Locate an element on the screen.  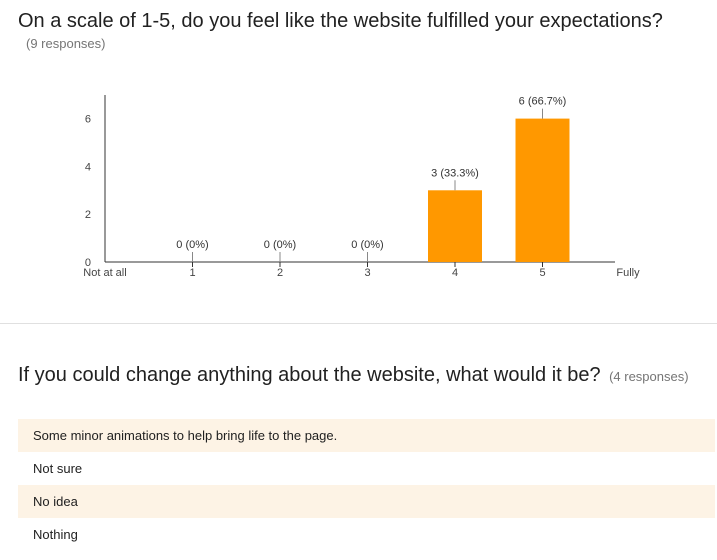
y-tick-label: 6 is located at coordinates (88, 120).